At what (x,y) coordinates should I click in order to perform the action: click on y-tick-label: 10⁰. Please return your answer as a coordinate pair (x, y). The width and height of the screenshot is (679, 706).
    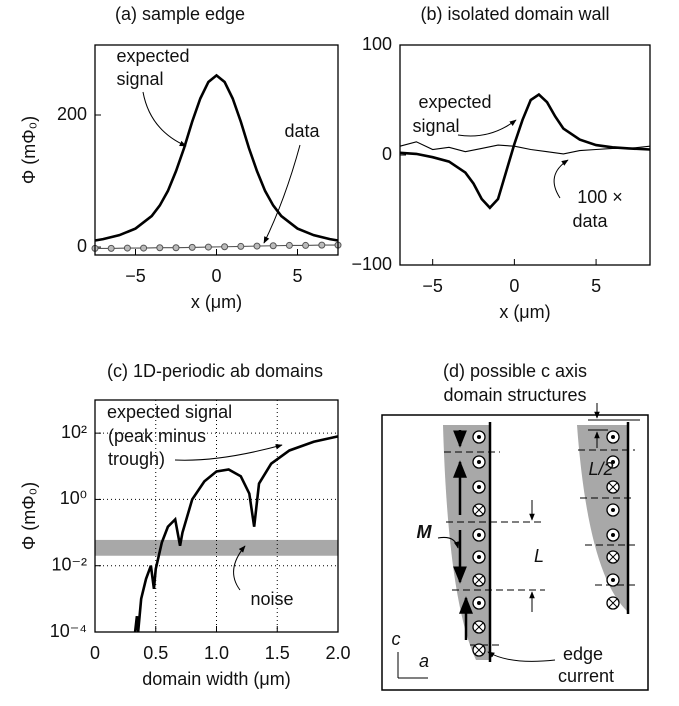
    Looking at the image, I should click on (73, 498).